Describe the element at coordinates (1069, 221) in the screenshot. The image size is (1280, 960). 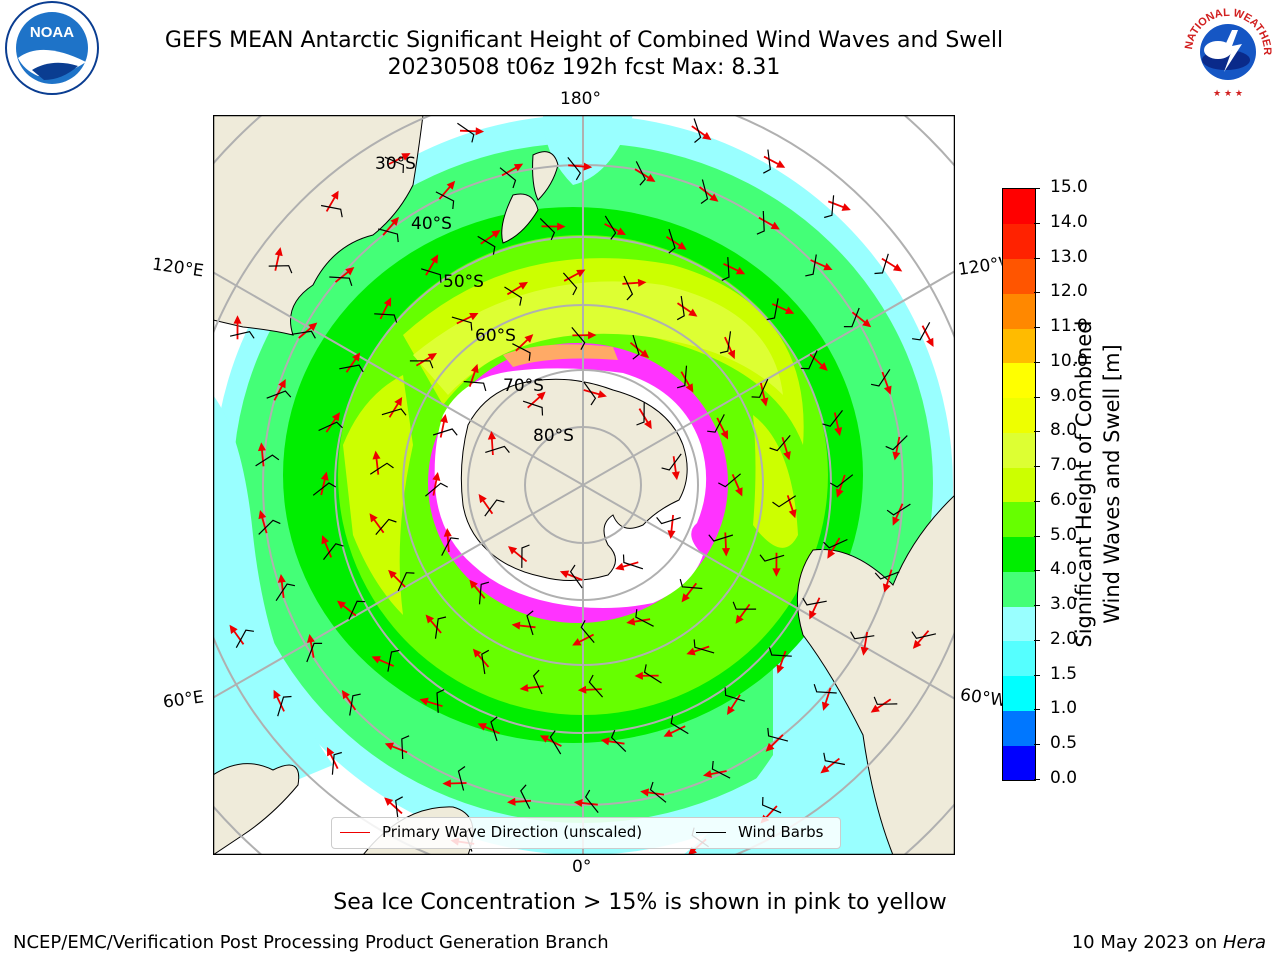
I see `colorbar-tick-label: 14.0` at that location.